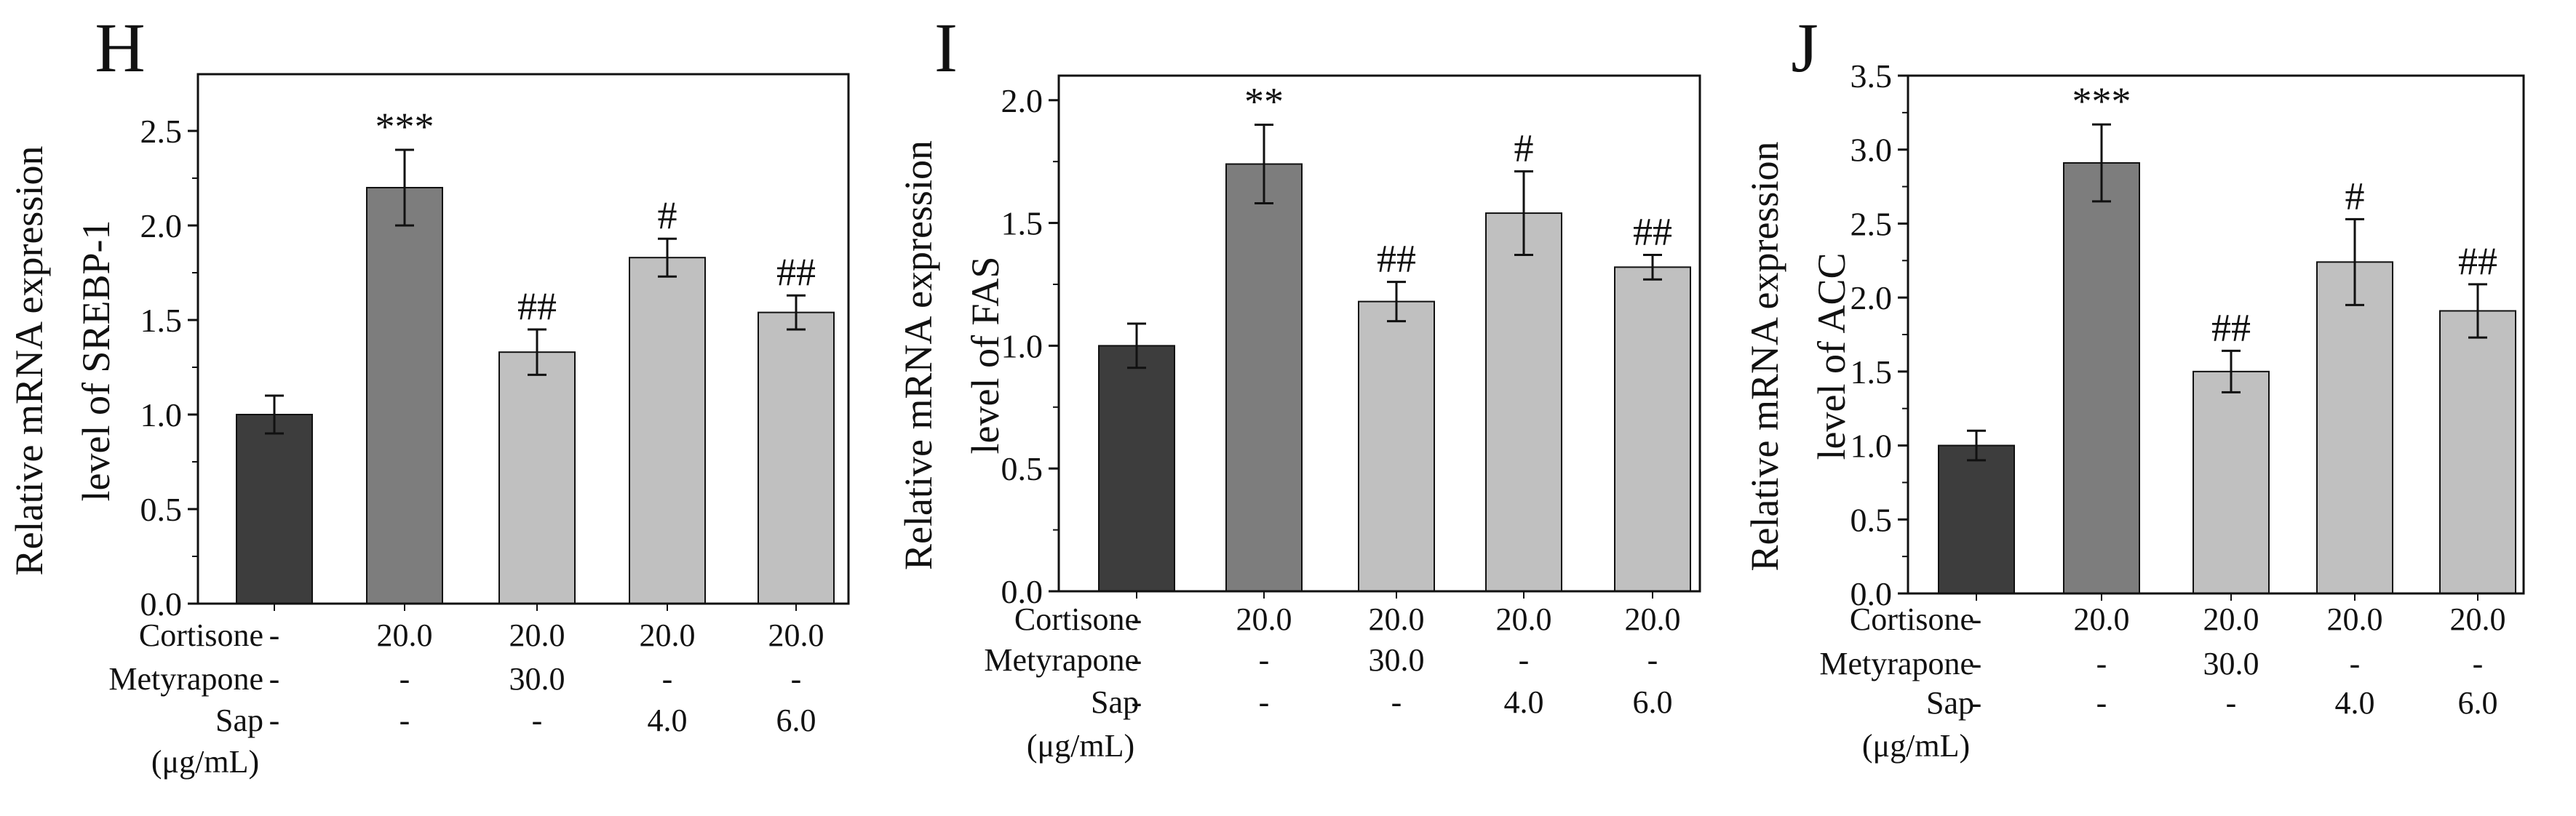  Describe the element at coordinates (120, 48) in the screenshot. I see `panel-label: H` at that location.